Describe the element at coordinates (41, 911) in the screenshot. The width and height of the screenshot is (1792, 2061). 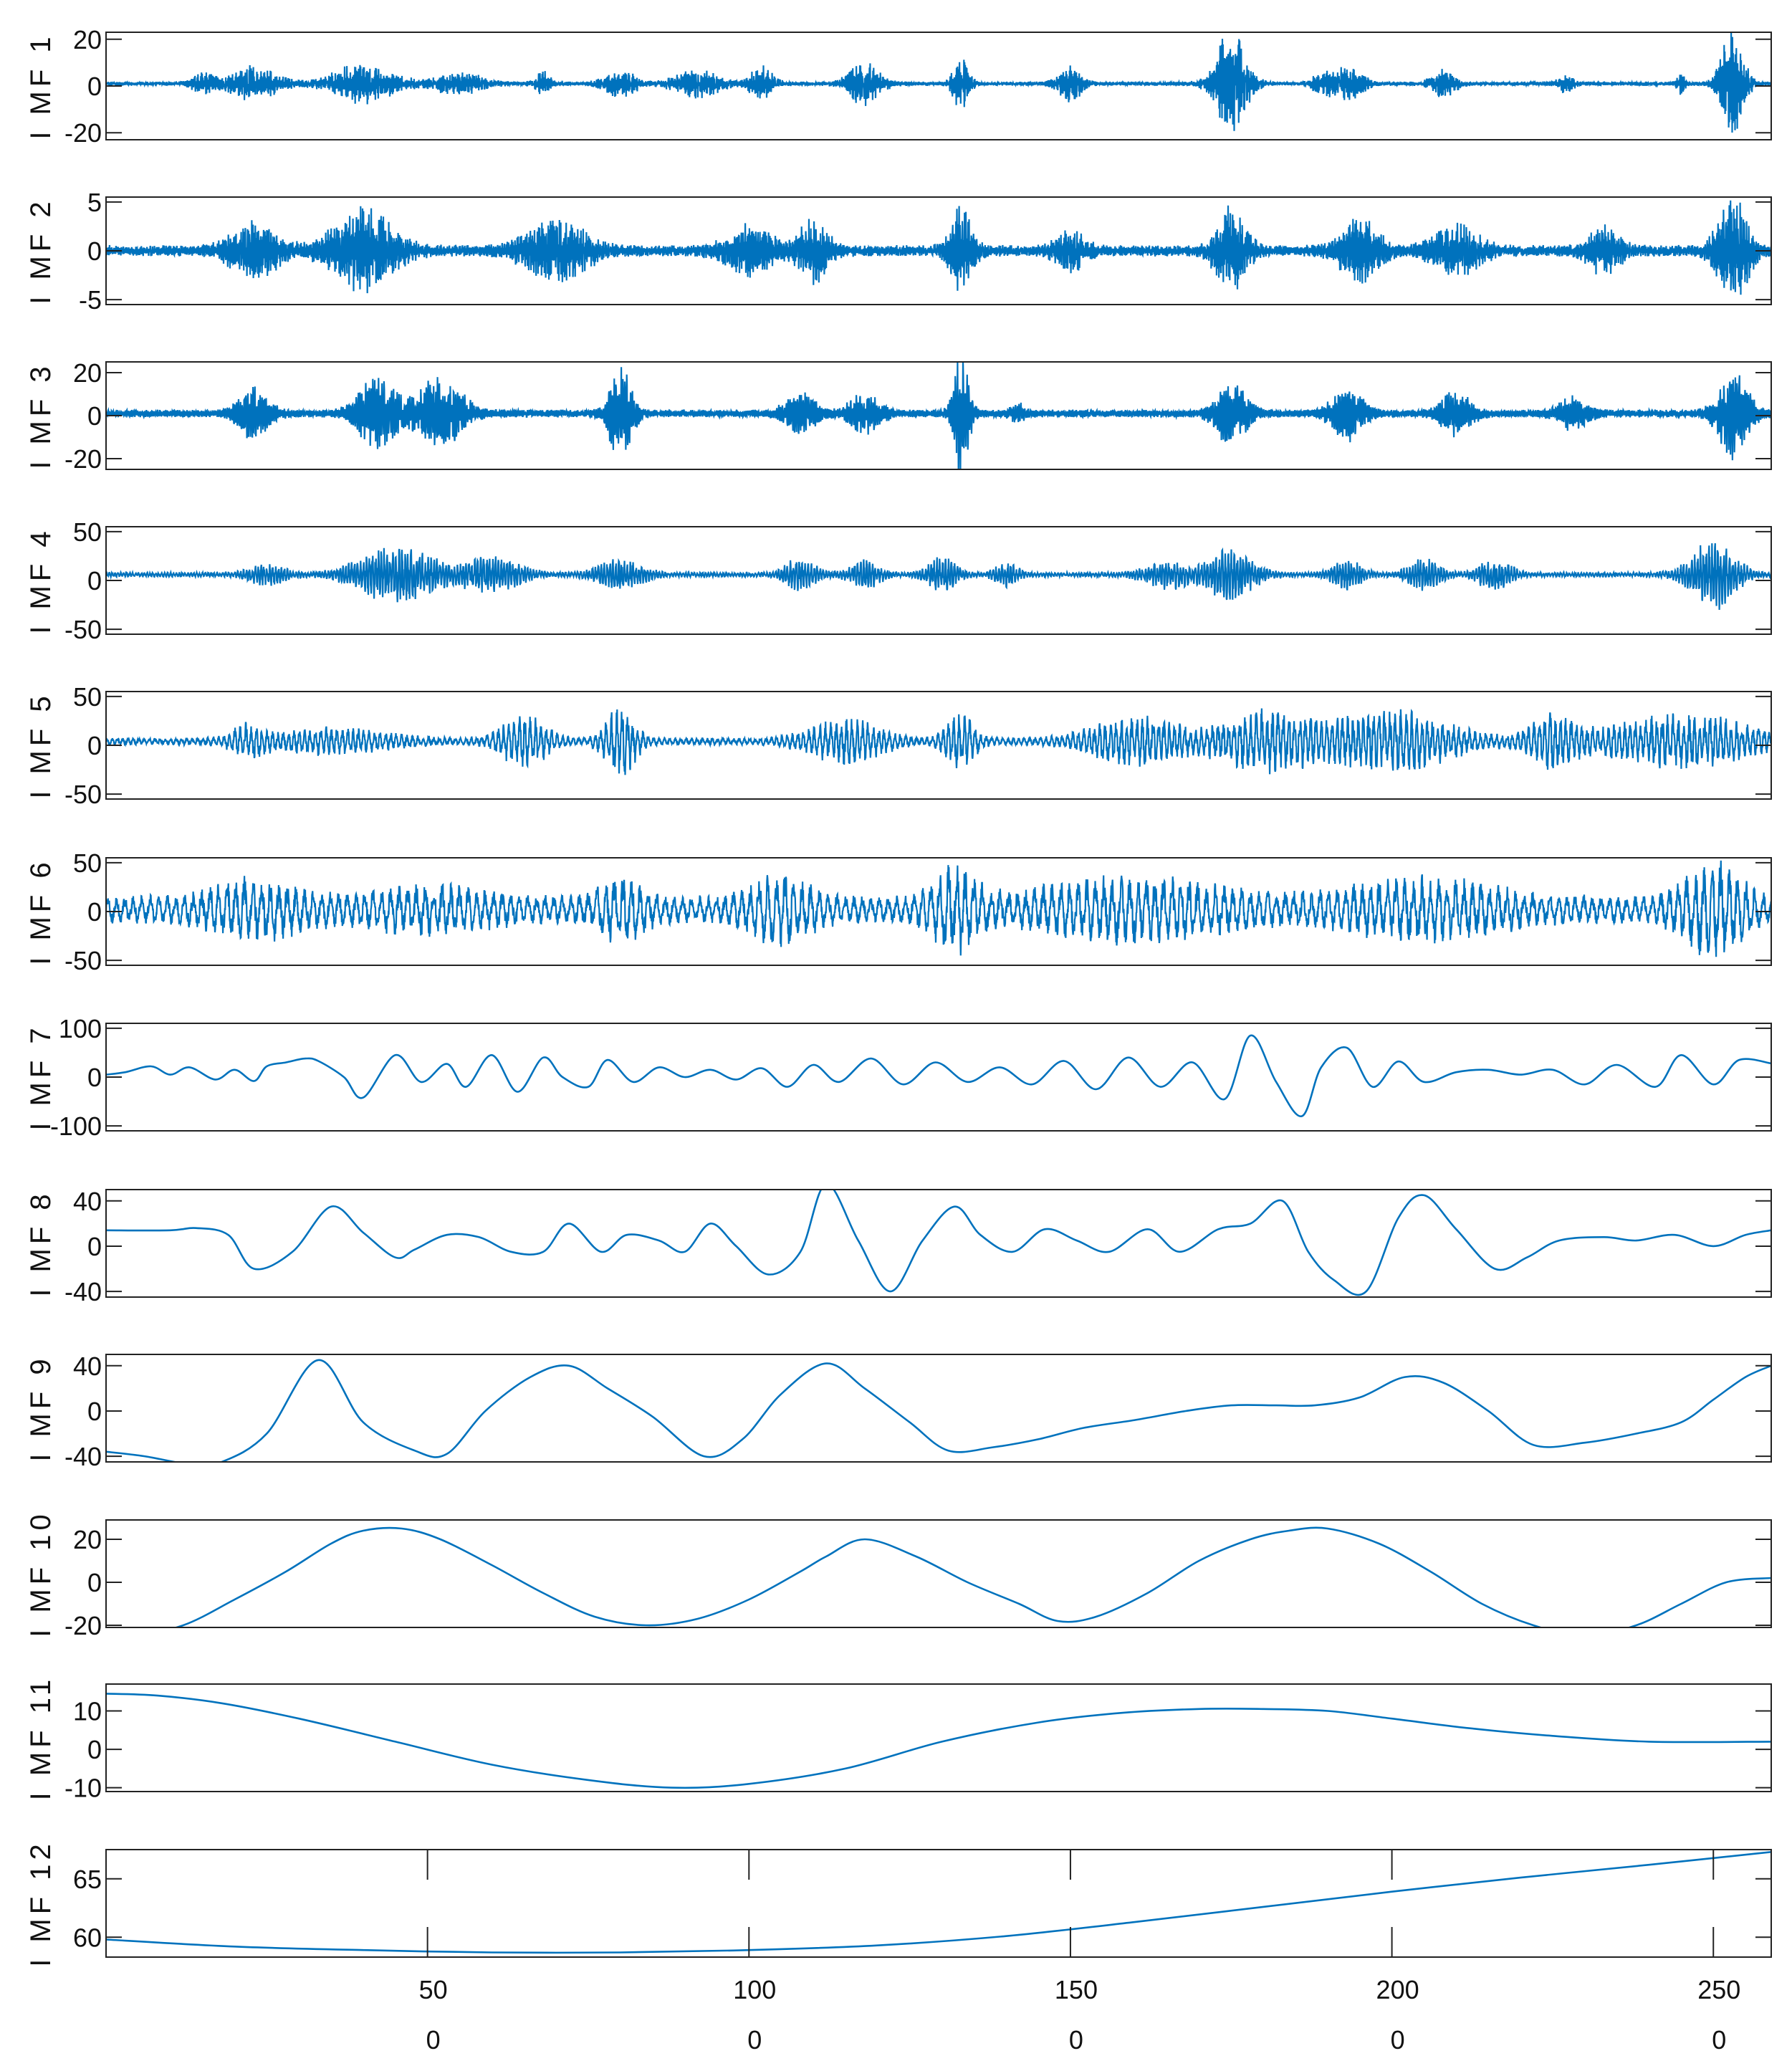
I see `y-axis-label: I MF 6` at that location.